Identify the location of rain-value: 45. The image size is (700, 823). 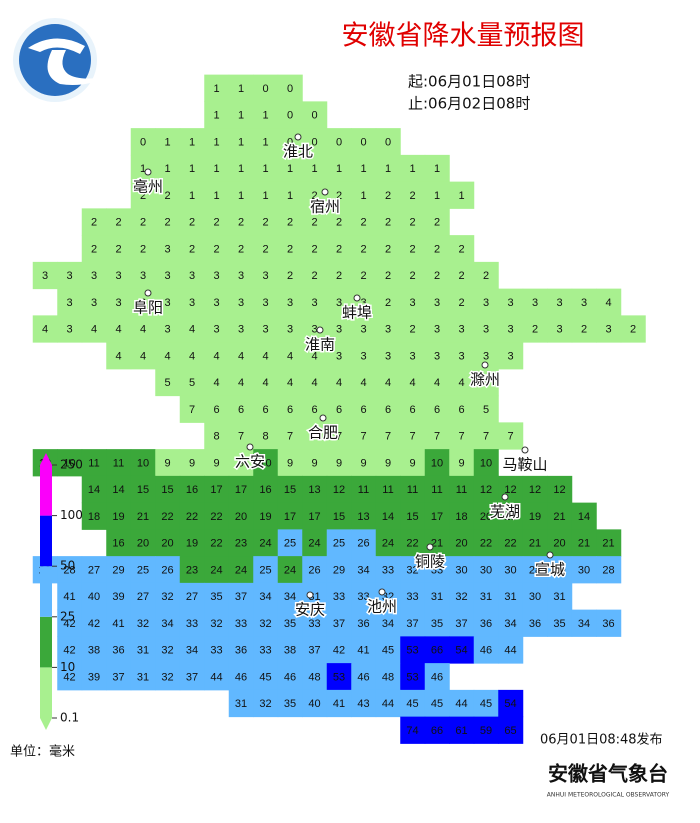
(265, 677).